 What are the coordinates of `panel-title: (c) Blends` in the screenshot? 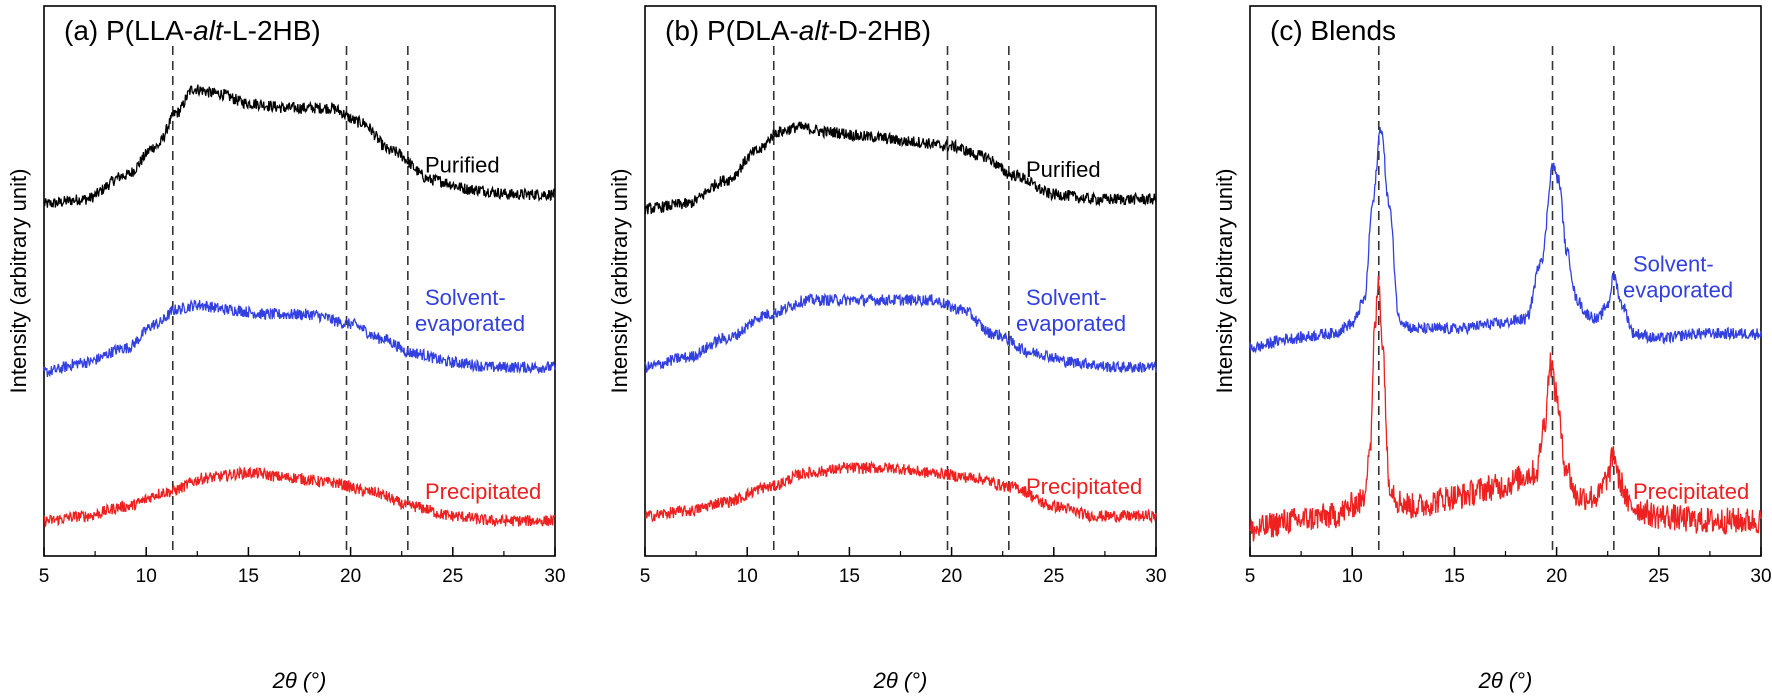 It's located at (1333, 30).